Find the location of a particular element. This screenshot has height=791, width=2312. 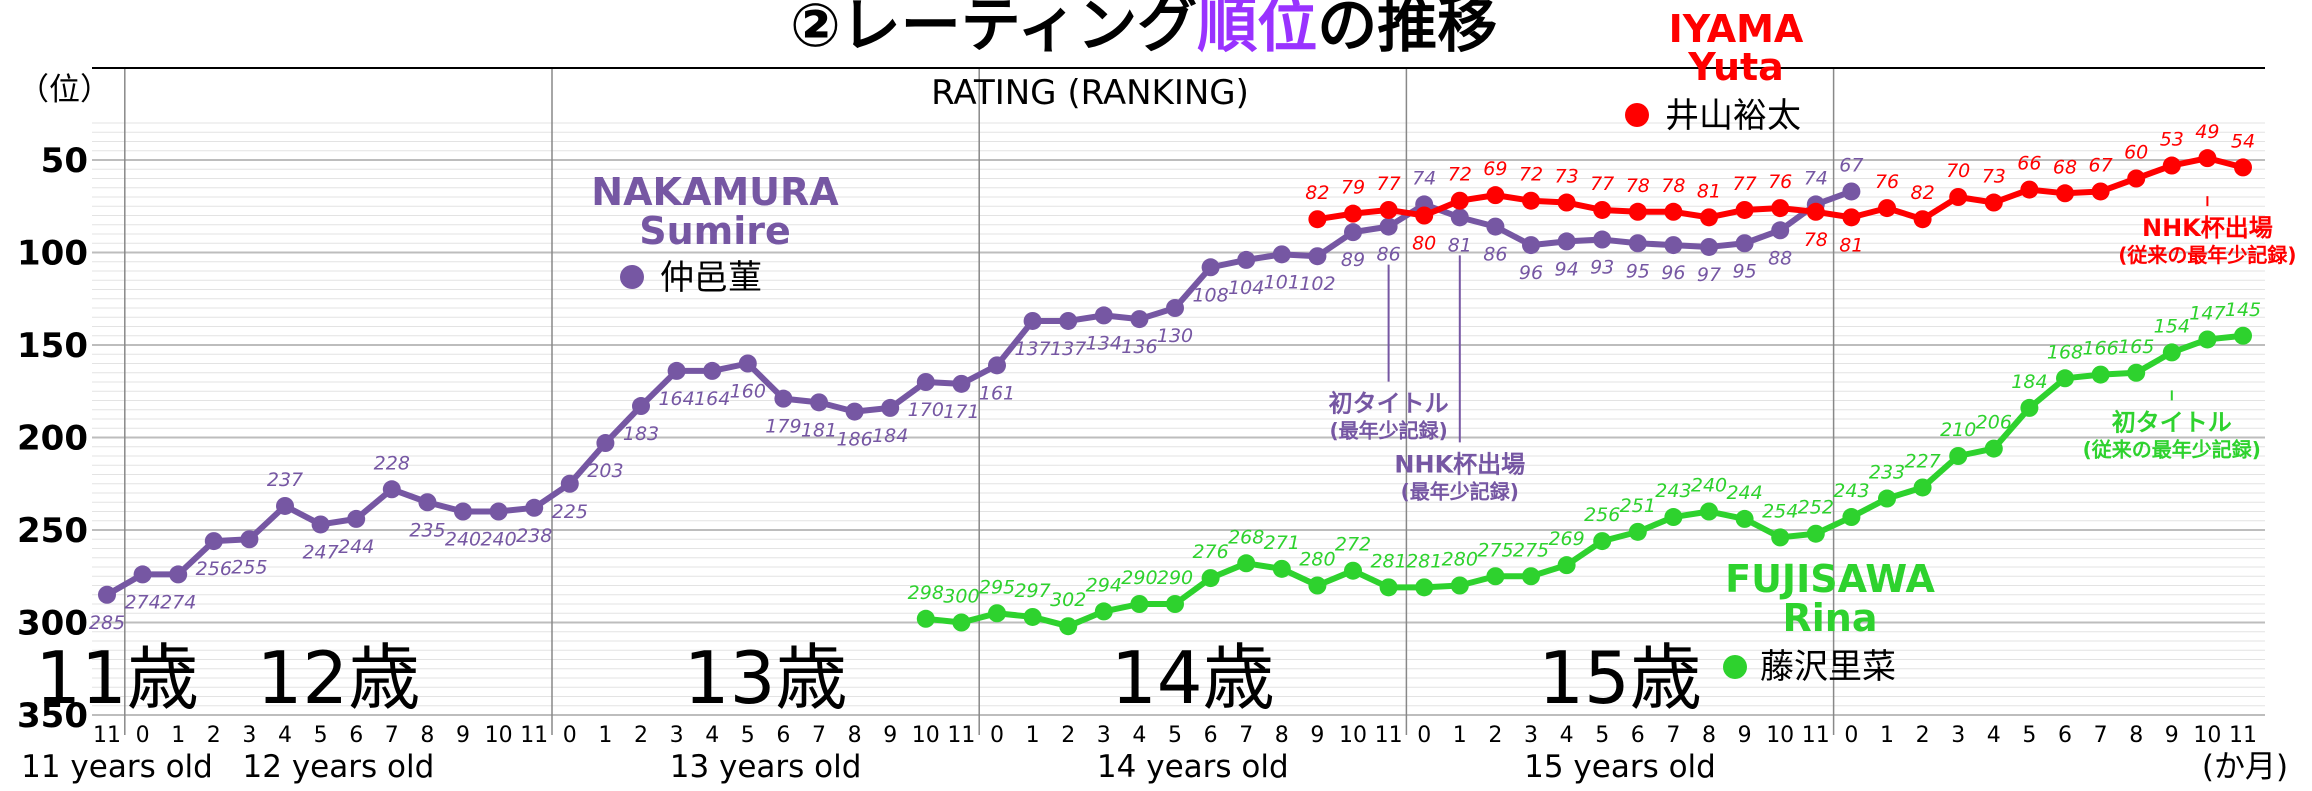

data-label-fujisawa: 233 is located at coordinates (1887, 473).